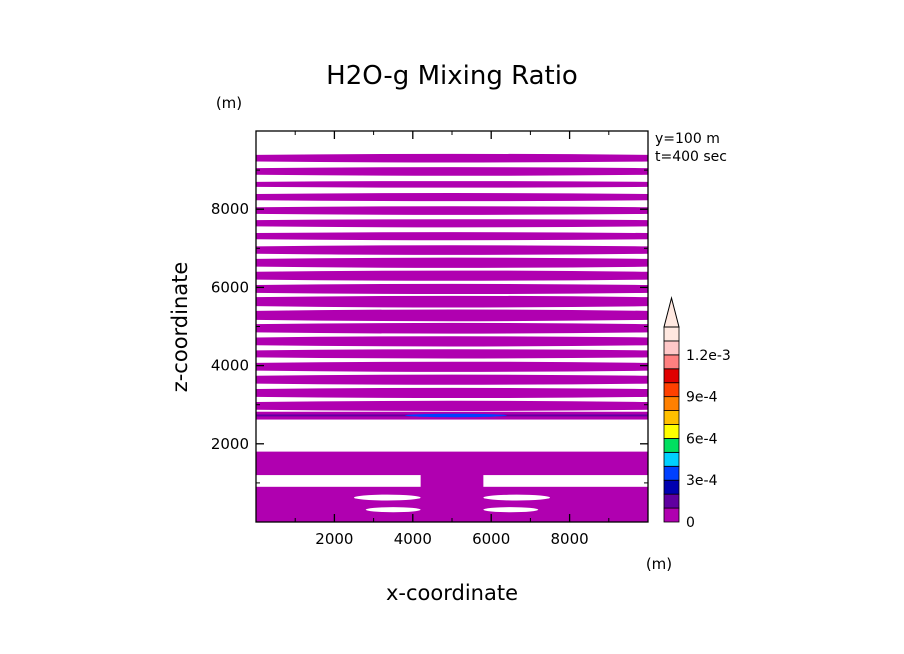 Image resolution: width=904 pixels, height=654 pixels. What do you see at coordinates (230, 444) in the screenshot?
I see `y-tick-label: 2000` at bounding box center [230, 444].